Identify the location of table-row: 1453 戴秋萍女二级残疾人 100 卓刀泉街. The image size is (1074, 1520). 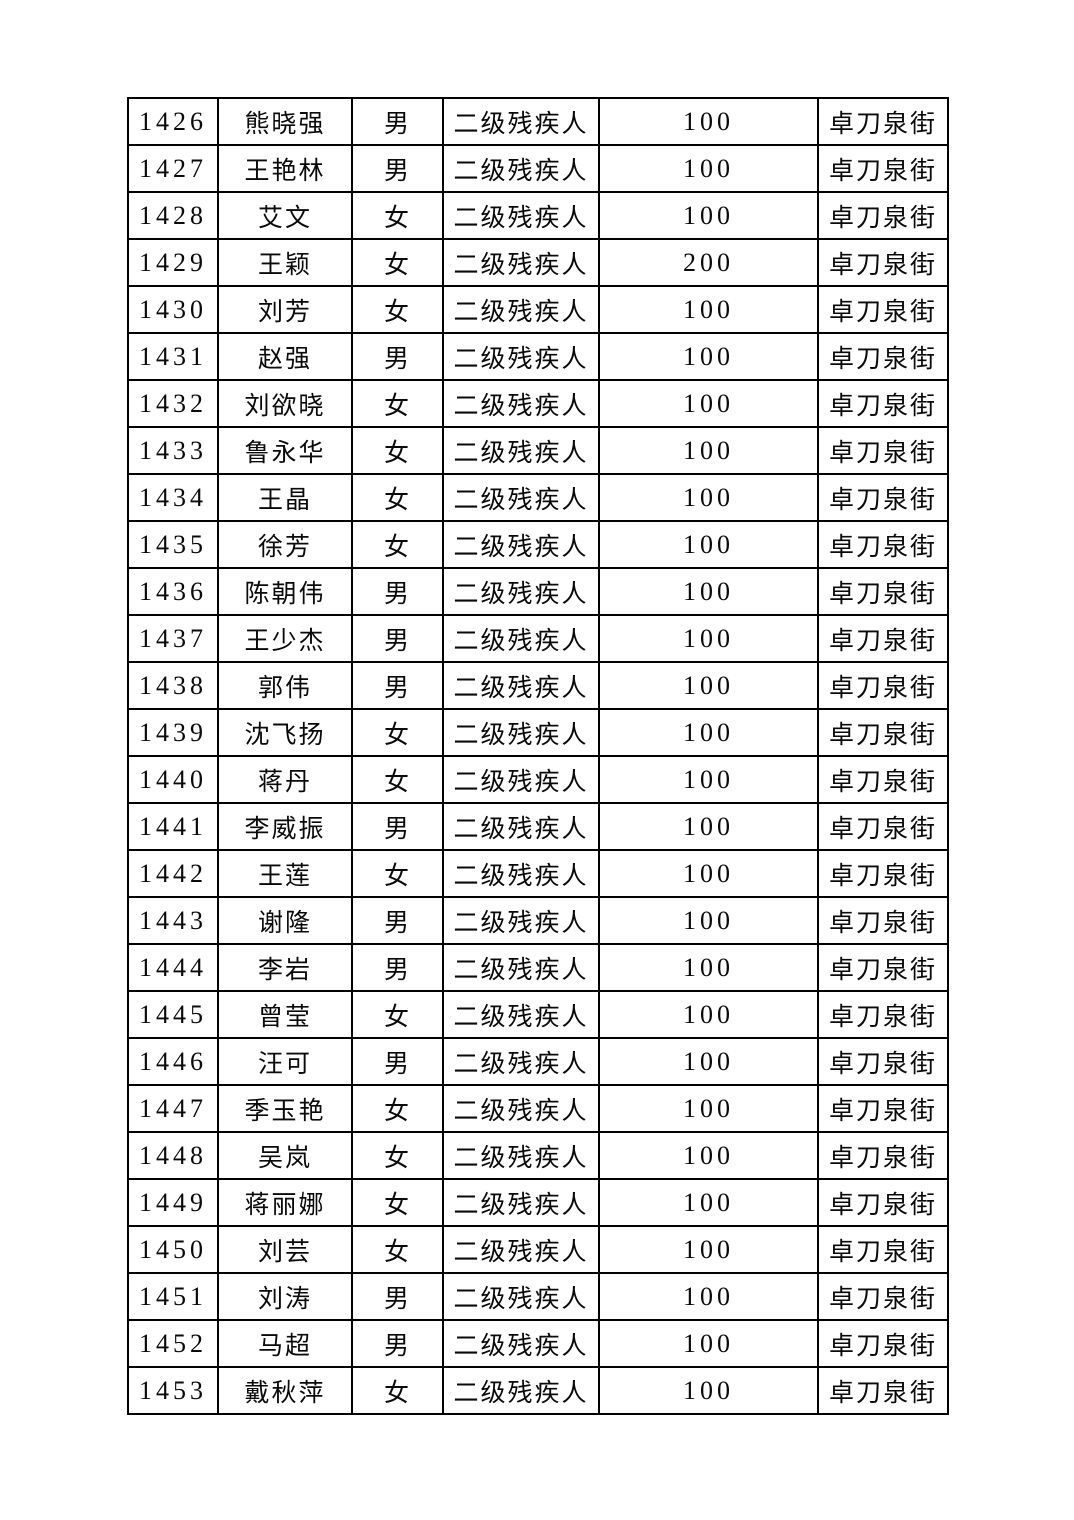
(538, 1390).